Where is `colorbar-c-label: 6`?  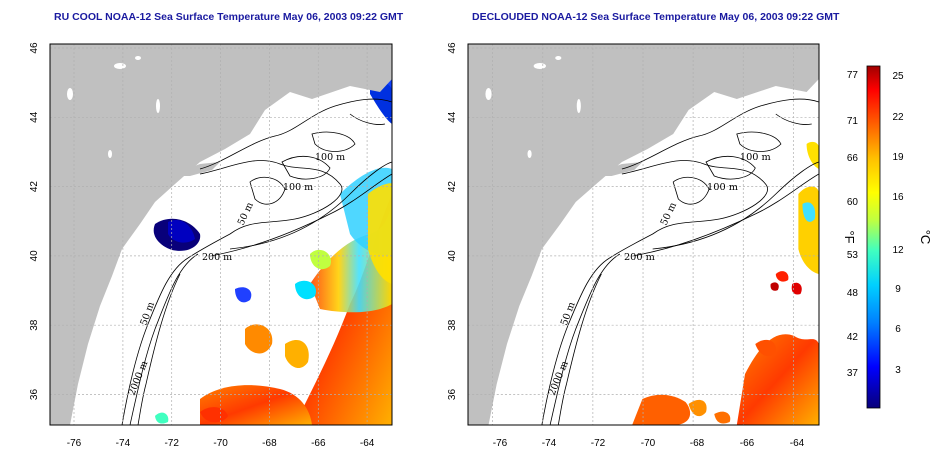 colorbar-c-label: 6 is located at coordinates (898, 329).